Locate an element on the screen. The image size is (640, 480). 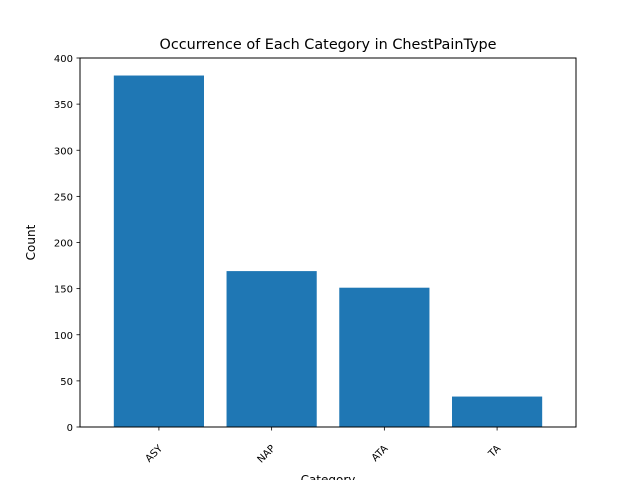
bar-ta is located at coordinates (497, 411).